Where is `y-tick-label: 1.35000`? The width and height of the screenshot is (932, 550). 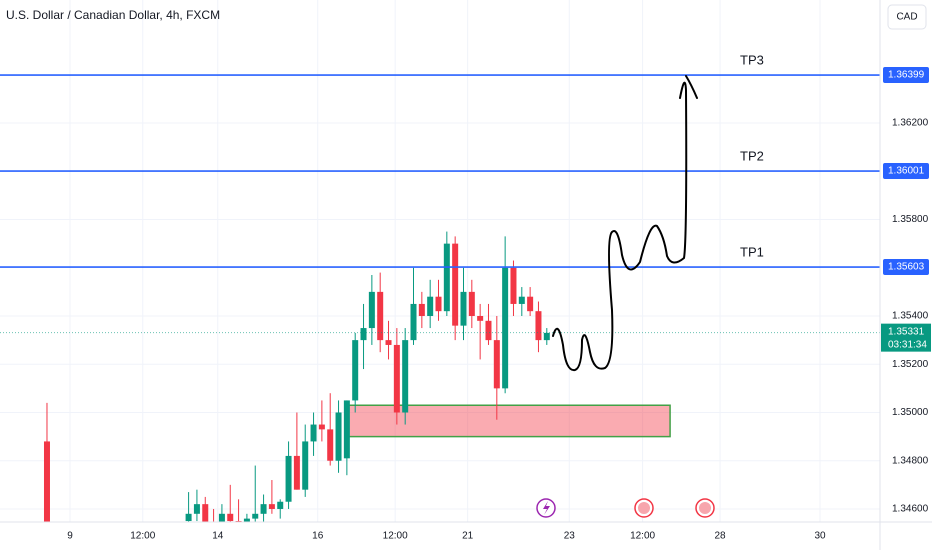
y-tick-label: 1.35000 is located at coordinates (910, 412).